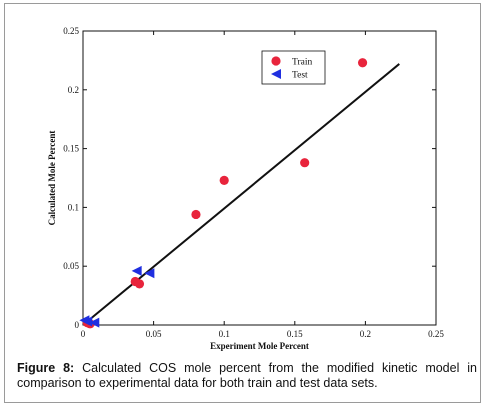  What do you see at coordinates (295, 334) in the screenshot?
I see `x-tick-label: 0.15` at bounding box center [295, 334].